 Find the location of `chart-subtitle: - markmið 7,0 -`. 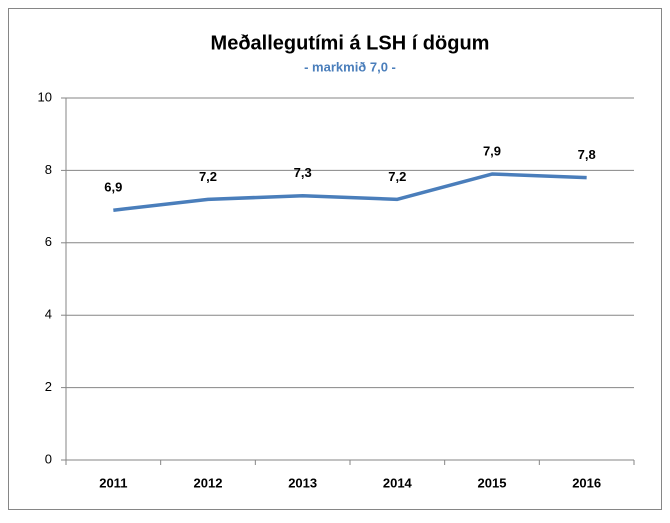

chart-subtitle: - markmið 7,0 - is located at coordinates (350, 66).